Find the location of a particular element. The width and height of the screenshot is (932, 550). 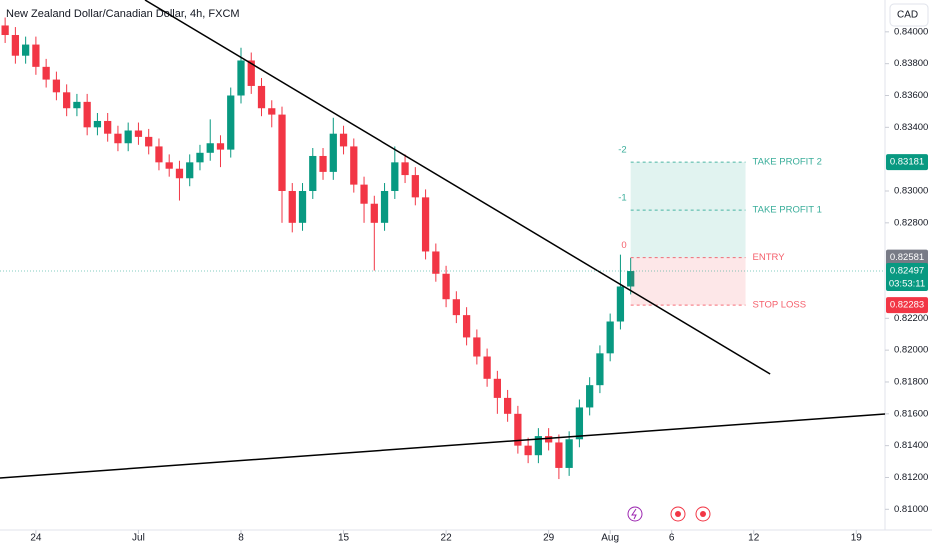

currency-label: CAD is located at coordinates (907, 15).